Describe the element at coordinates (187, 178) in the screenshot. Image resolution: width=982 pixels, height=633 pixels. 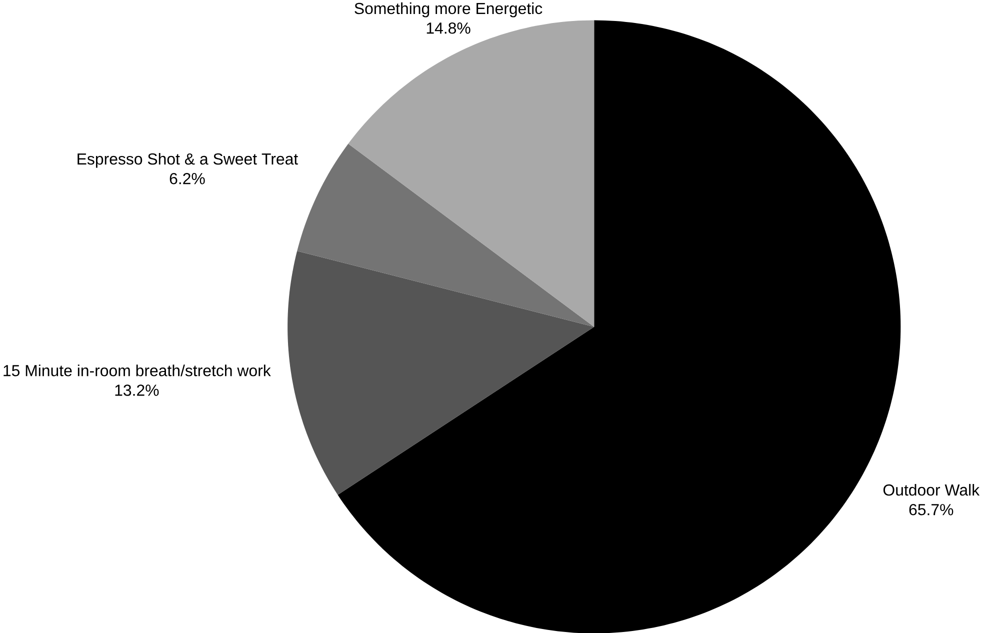
I see `data-label: 6.2%` at that location.